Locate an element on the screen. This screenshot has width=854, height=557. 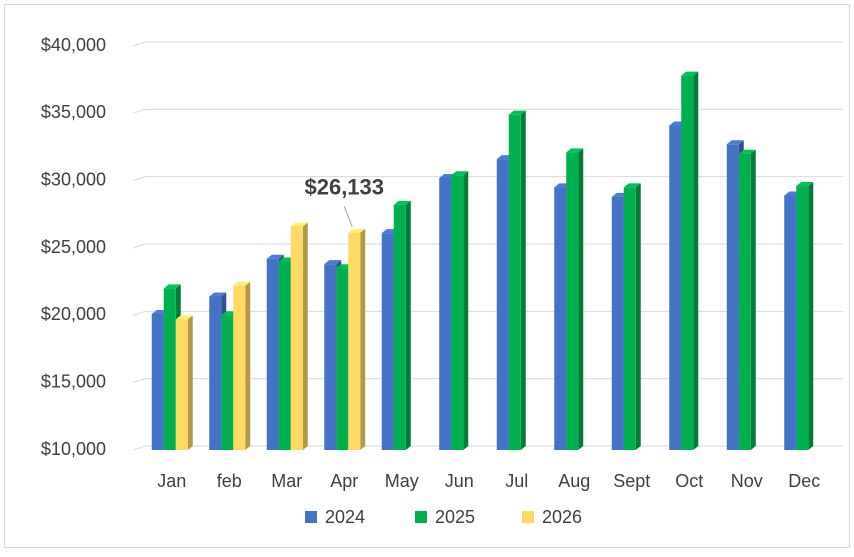
x-tick-label: Nov is located at coordinates (747, 481).